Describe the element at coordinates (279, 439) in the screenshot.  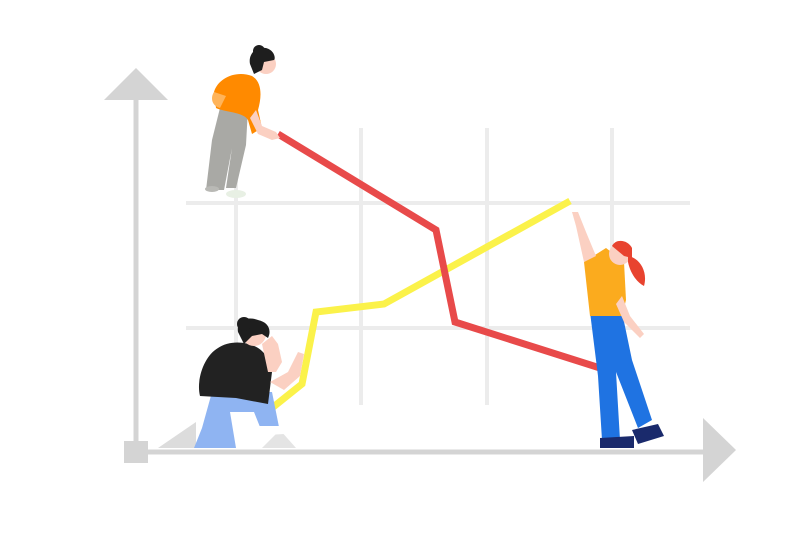
I see `floor-shadow-right` at that location.